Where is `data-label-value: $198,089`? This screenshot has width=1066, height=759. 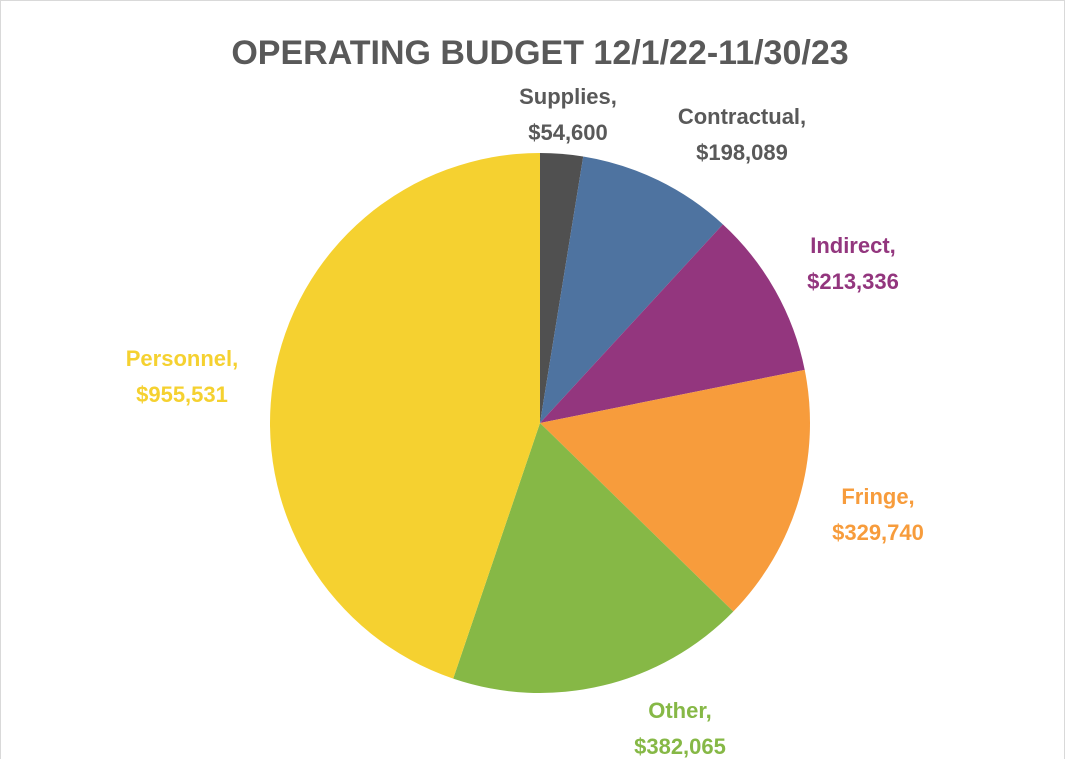
data-label-value: $198,089 is located at coordinates (742, 152).